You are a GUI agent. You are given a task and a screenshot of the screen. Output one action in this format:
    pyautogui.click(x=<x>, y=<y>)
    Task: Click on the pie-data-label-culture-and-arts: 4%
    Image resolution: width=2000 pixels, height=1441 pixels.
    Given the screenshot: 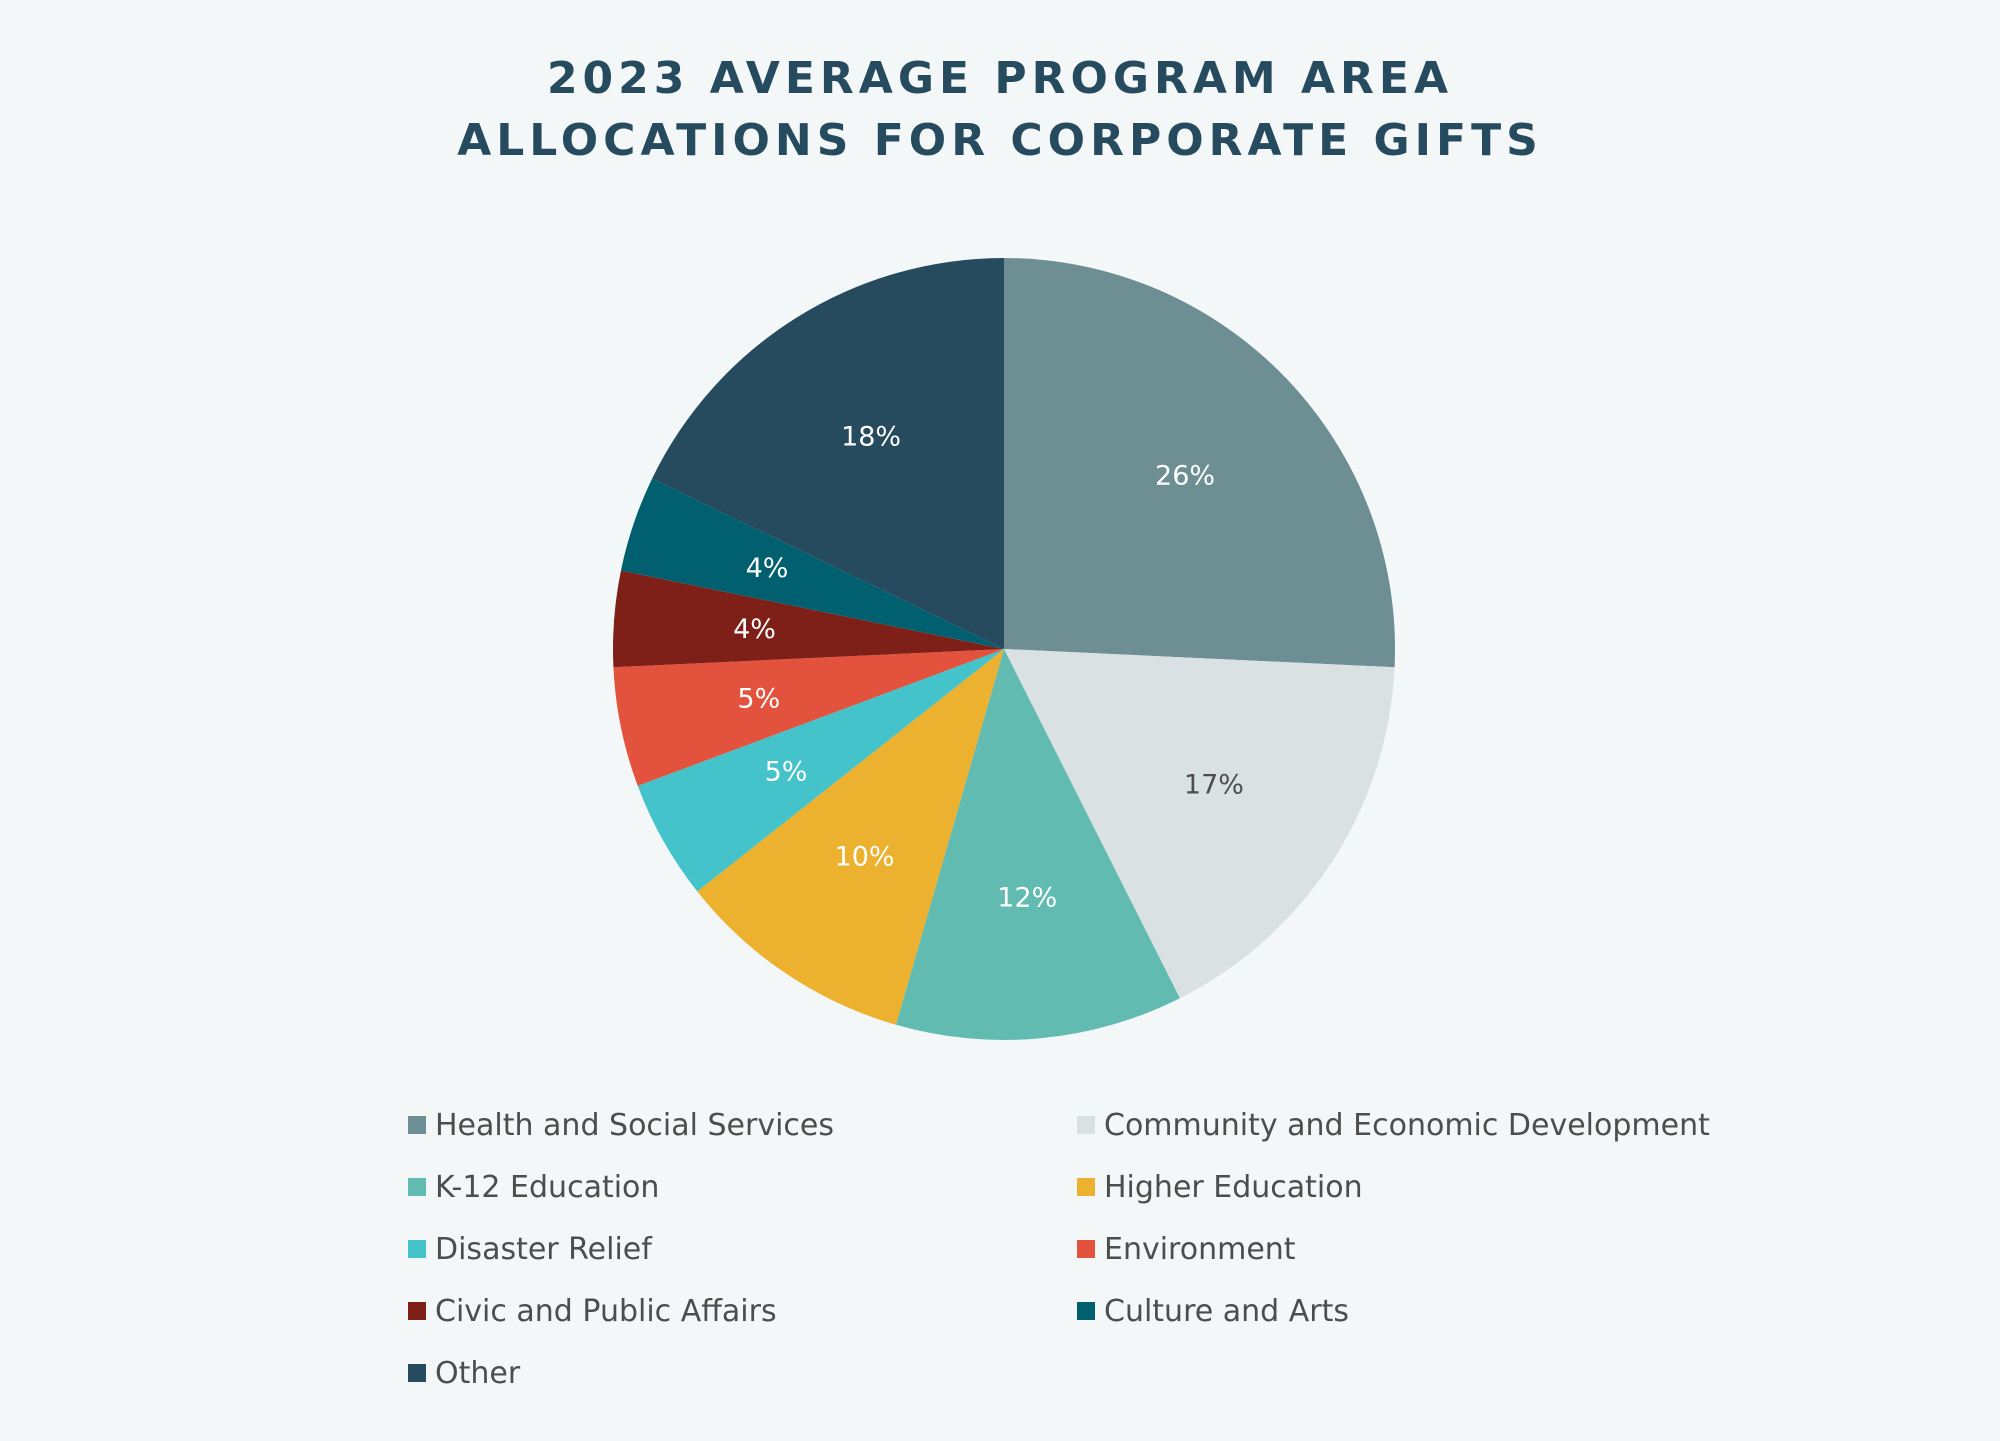 What is the action you would take?
    pyautogui.click(x=767, y=568)
    